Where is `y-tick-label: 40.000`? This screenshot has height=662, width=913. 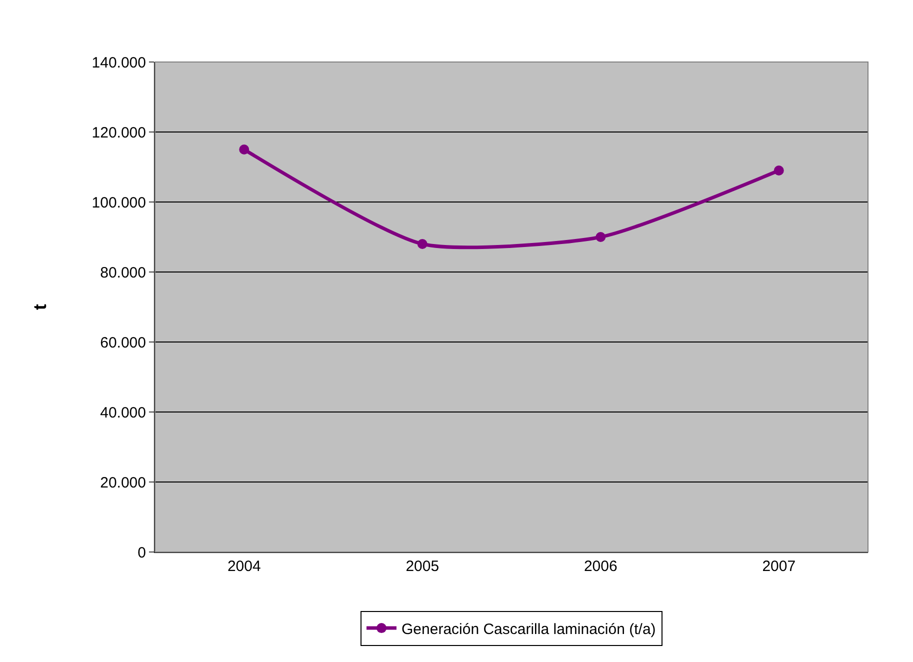
y-tick-label: 40.000 is located at coordinates (123, 413).